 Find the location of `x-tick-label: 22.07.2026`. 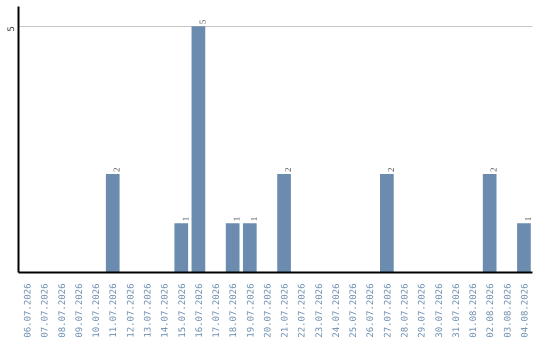

x-tick-label: 22.07.2026 is located at coordinates (303, 310).